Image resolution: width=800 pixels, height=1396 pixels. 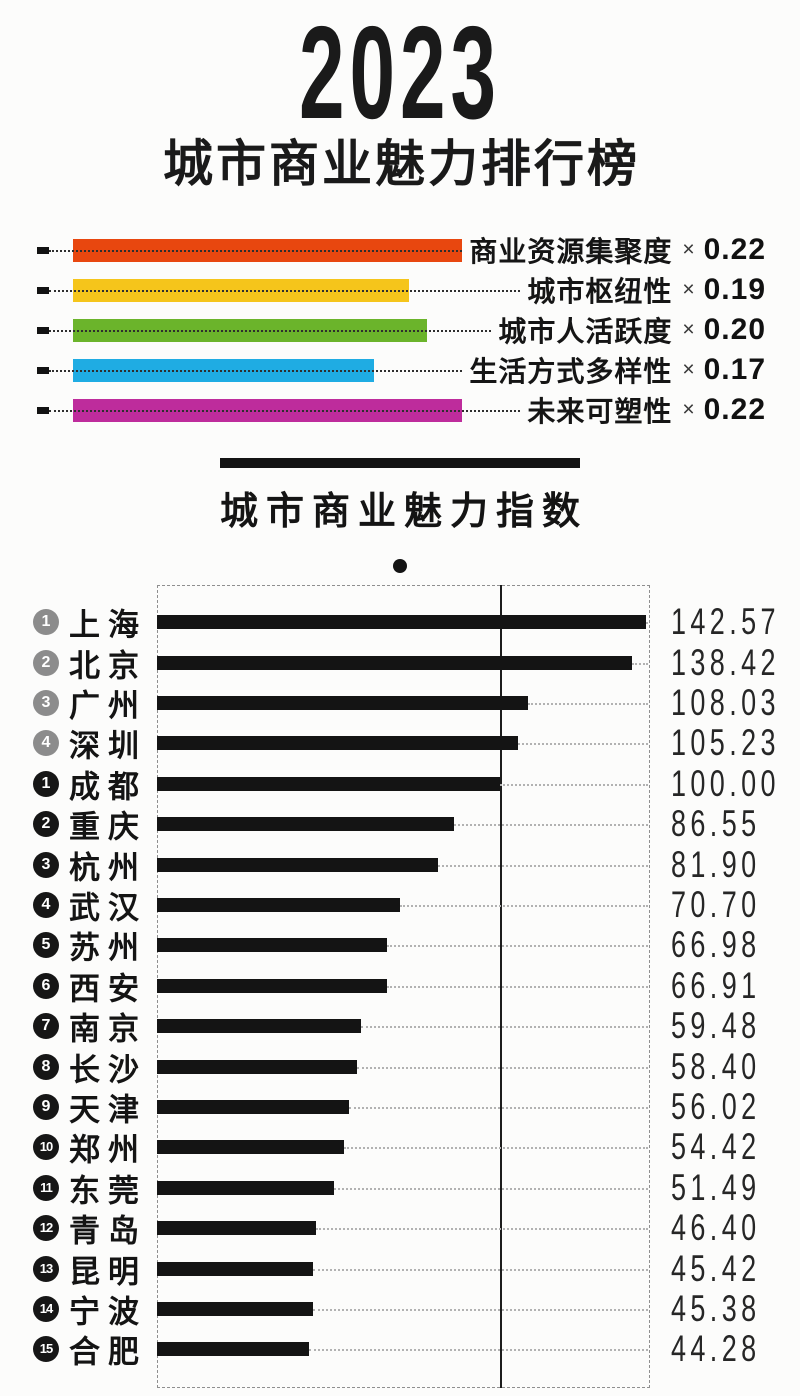 I want to click on rank-badge: 11, so click(x=46, y=1187).